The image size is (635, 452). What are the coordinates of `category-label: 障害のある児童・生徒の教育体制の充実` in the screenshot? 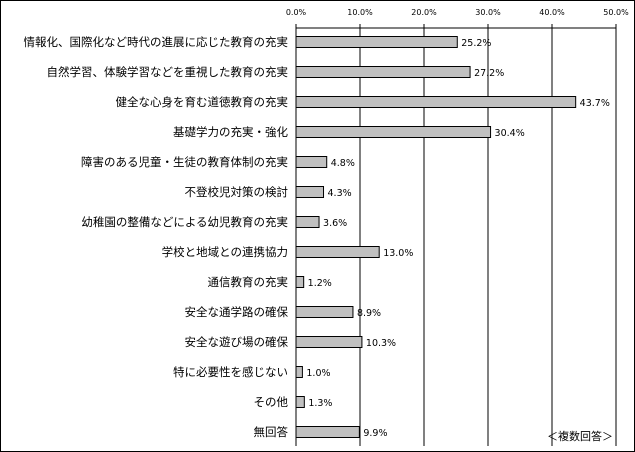 It's located at (184, 162).